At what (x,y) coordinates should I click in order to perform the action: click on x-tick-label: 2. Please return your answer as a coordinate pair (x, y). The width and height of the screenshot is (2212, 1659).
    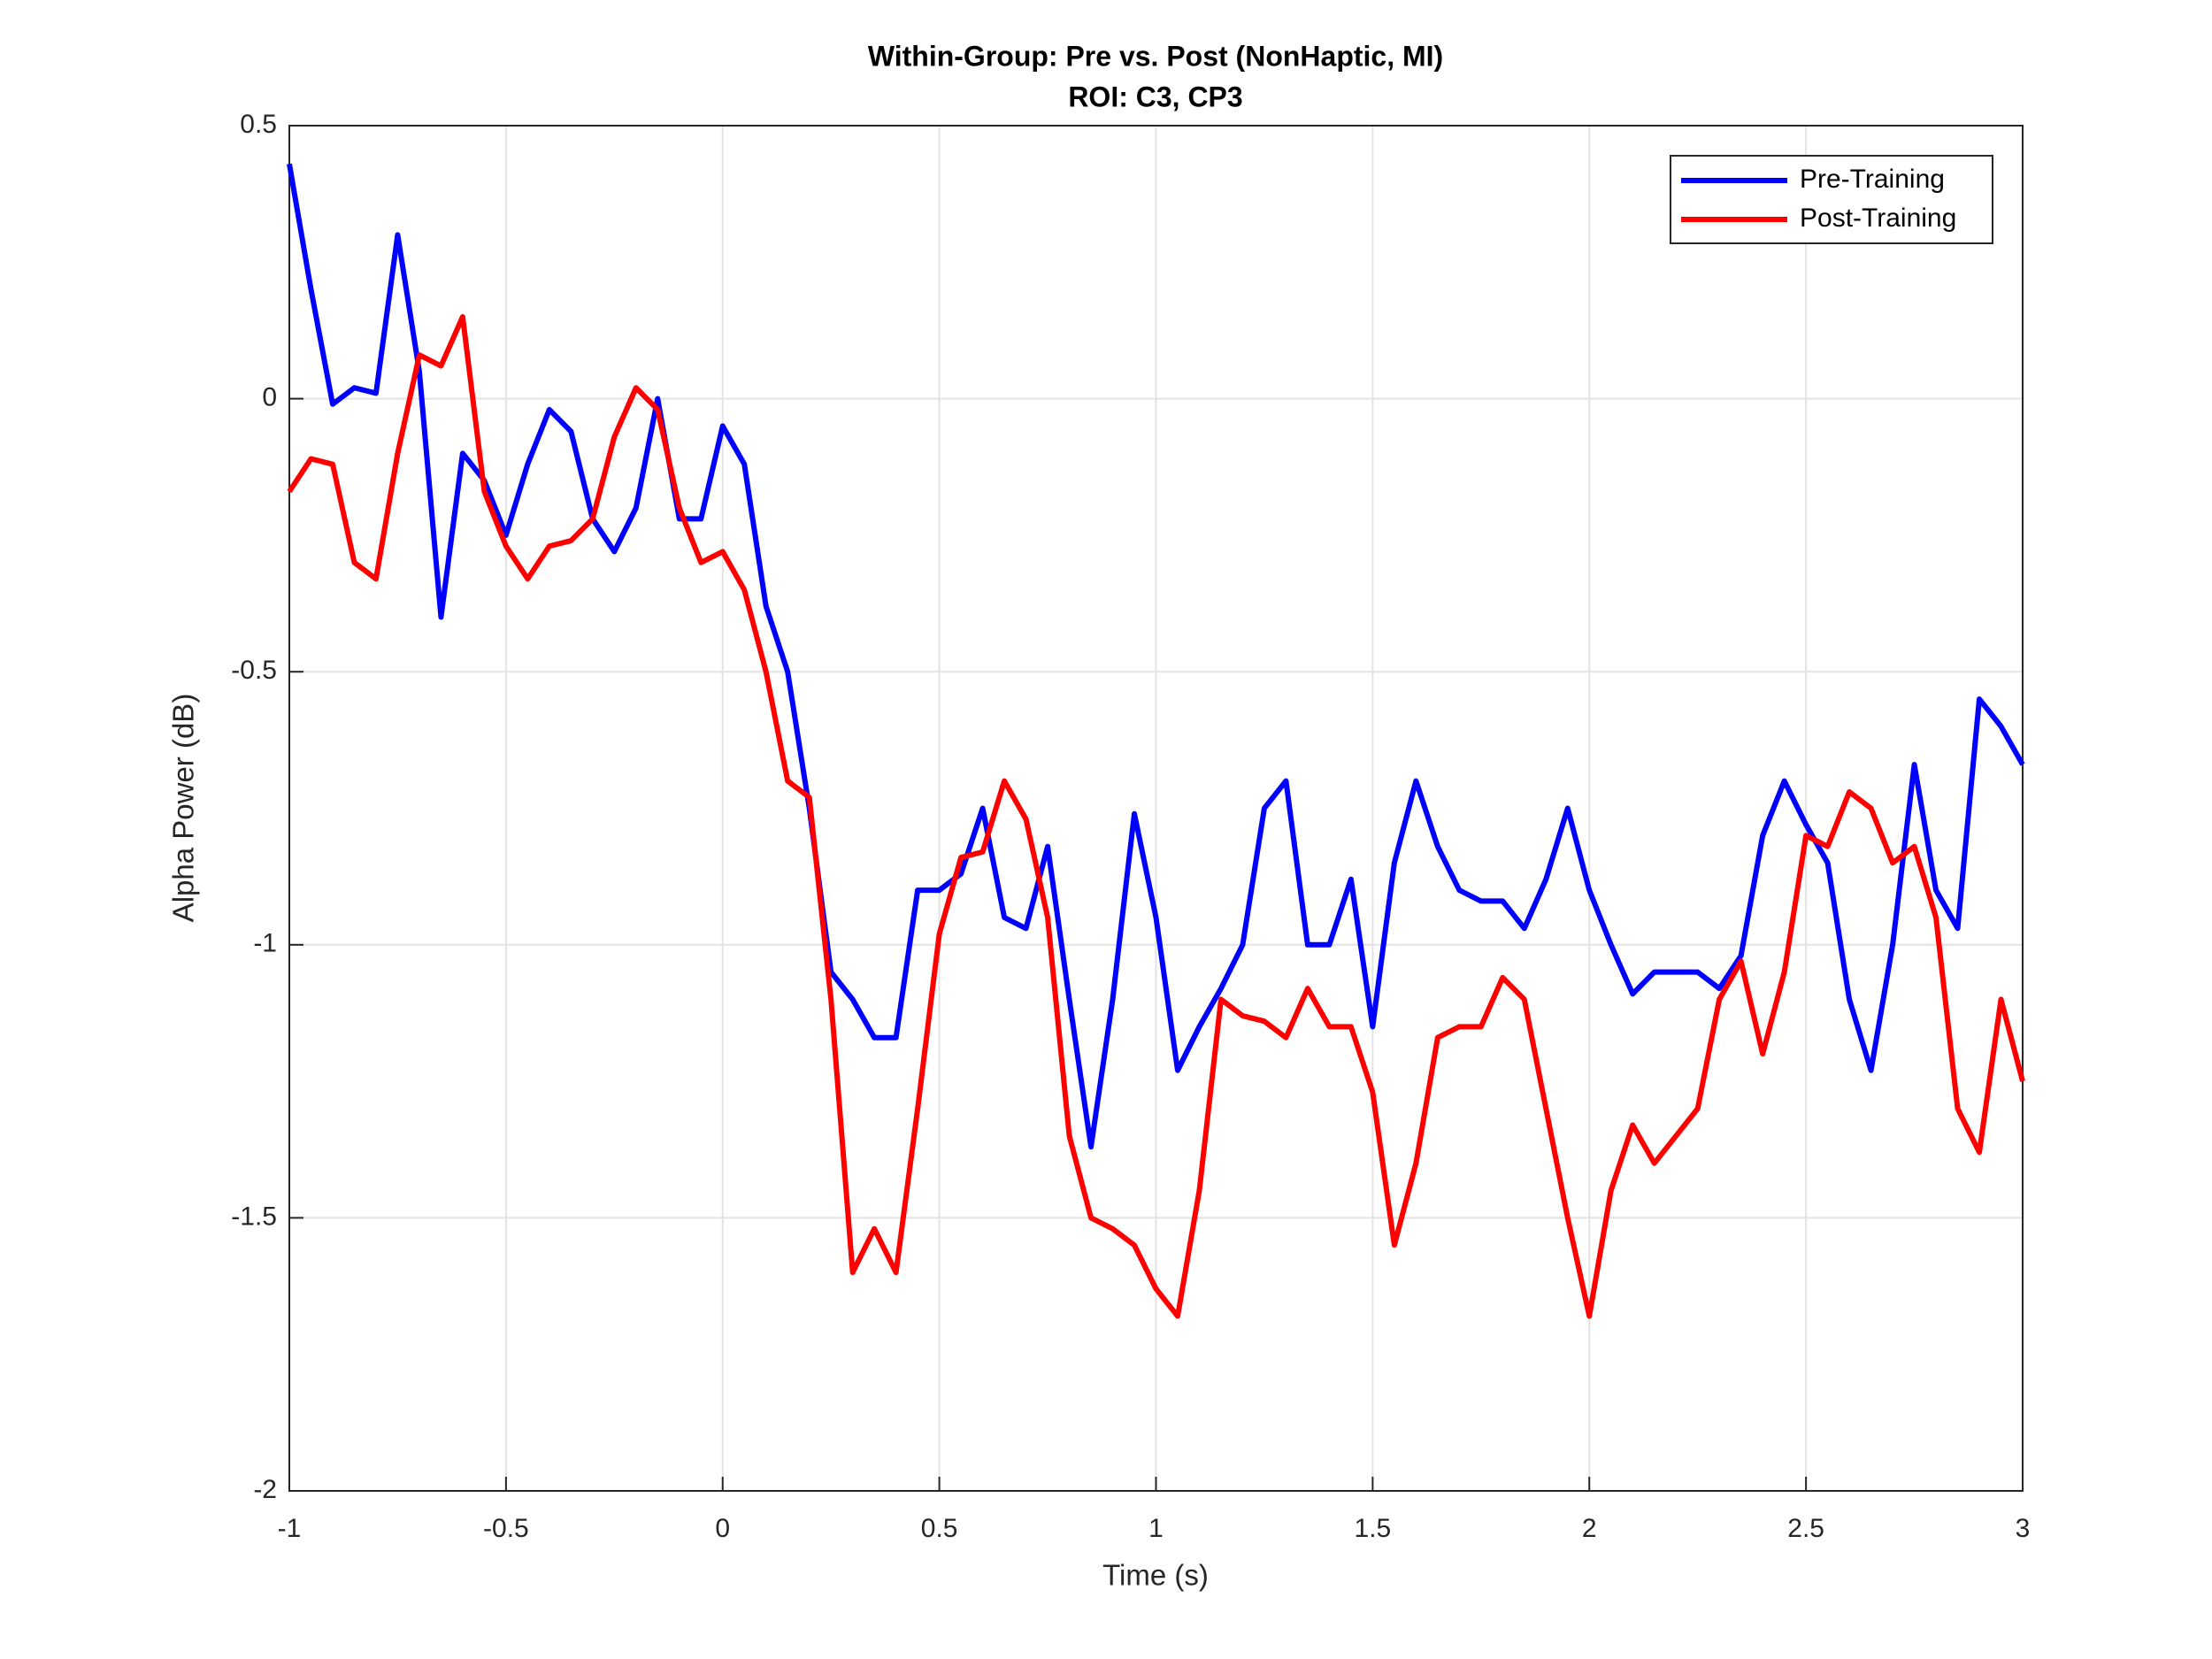
    Looking at the image, I should click on (1590, 1529).